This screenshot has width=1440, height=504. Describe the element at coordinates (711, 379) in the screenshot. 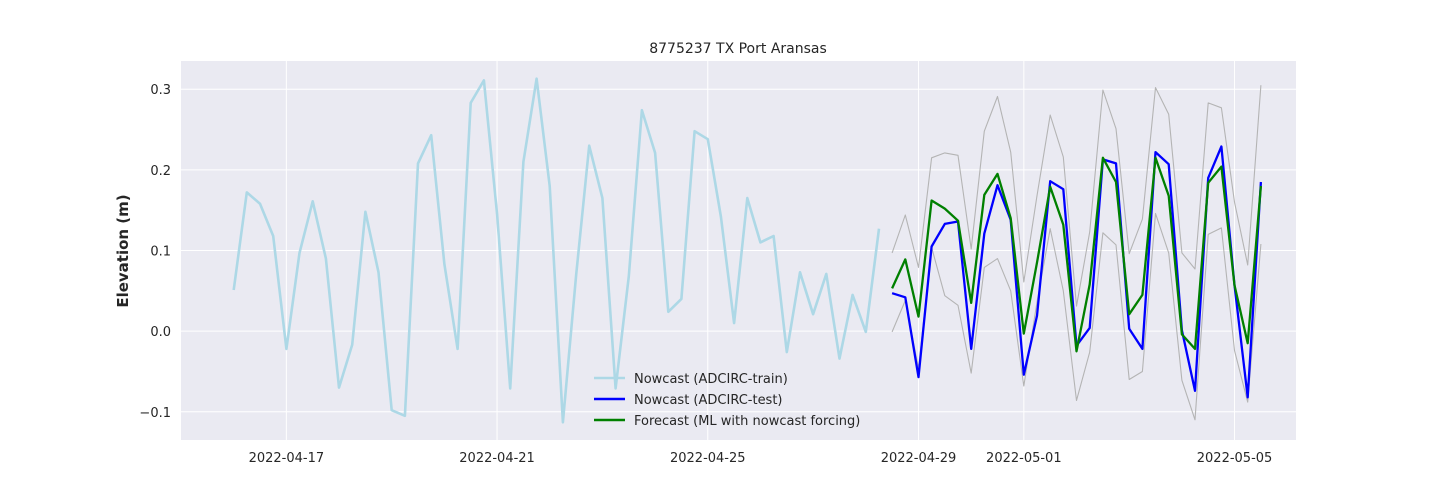

I see `legend-label: Nowcast (ADCIRC-train)` at that location.